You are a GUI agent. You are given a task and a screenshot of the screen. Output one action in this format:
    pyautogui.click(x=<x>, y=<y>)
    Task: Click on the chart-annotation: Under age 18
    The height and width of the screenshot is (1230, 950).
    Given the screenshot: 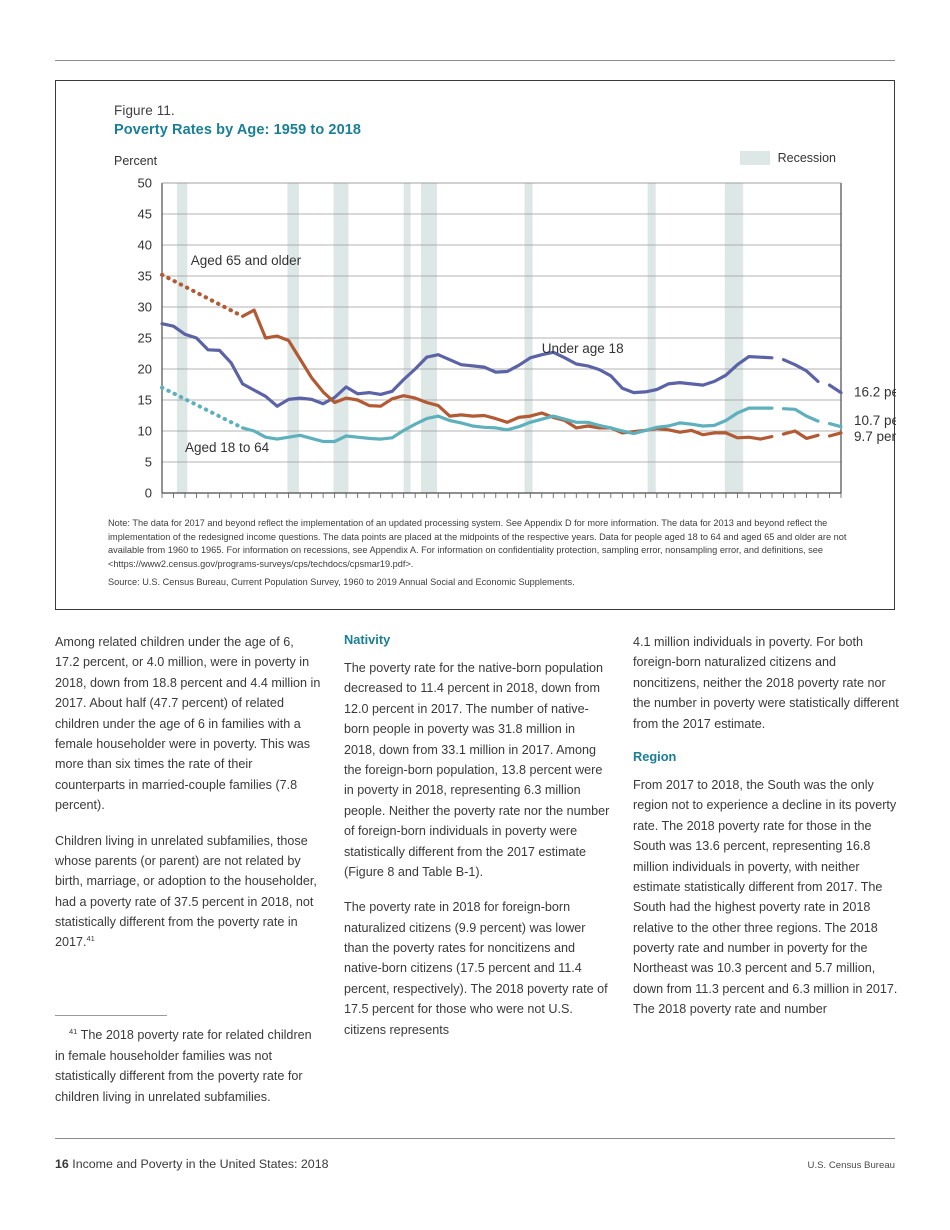 What is the action you would take?
    pyautogui.click(x=583, y=348)
    